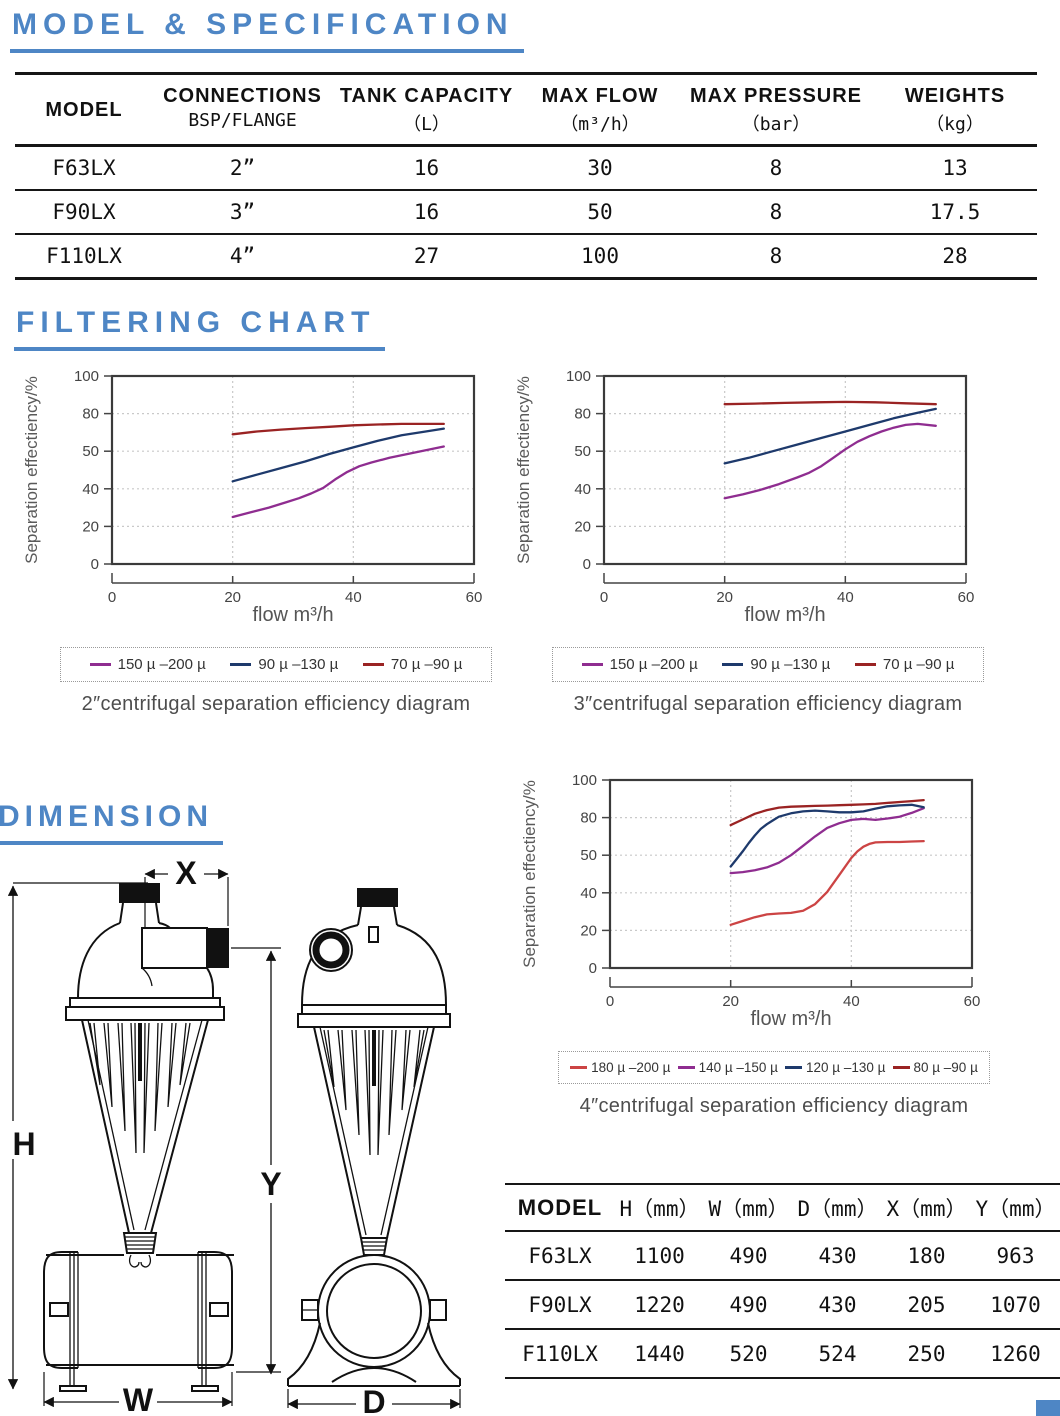 The height and width of the screenshot is (1416, 1060). What do you see at coordinates (200, 328) in the screenshot?
I see `section-title-filtering-chart: FILTERING CHART` at bounding box center [200, 328].